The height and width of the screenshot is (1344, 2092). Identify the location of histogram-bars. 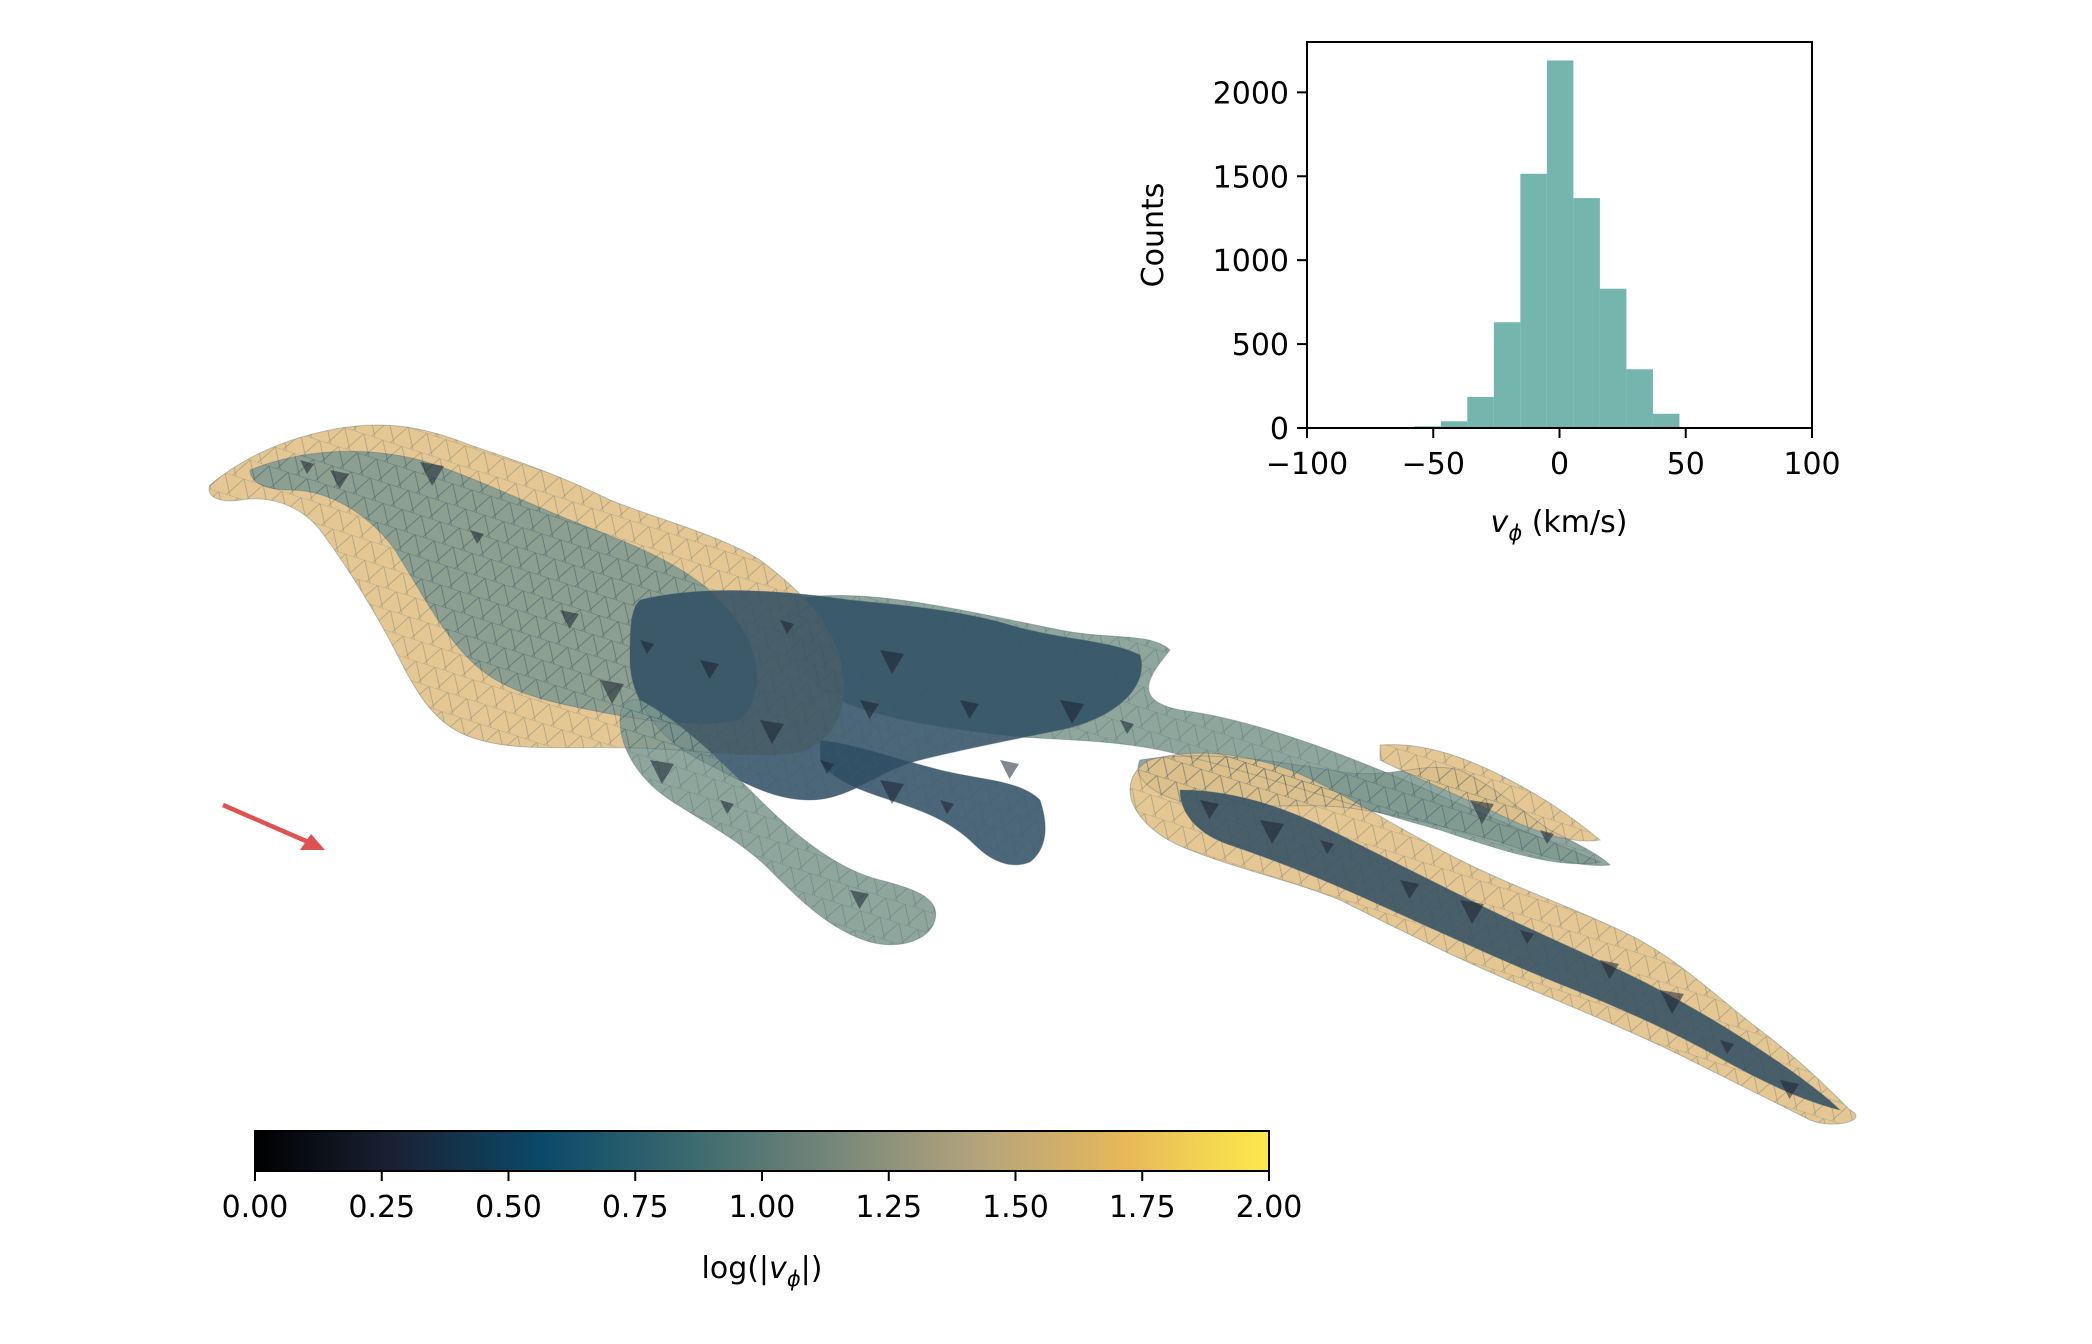
(1547, 244).